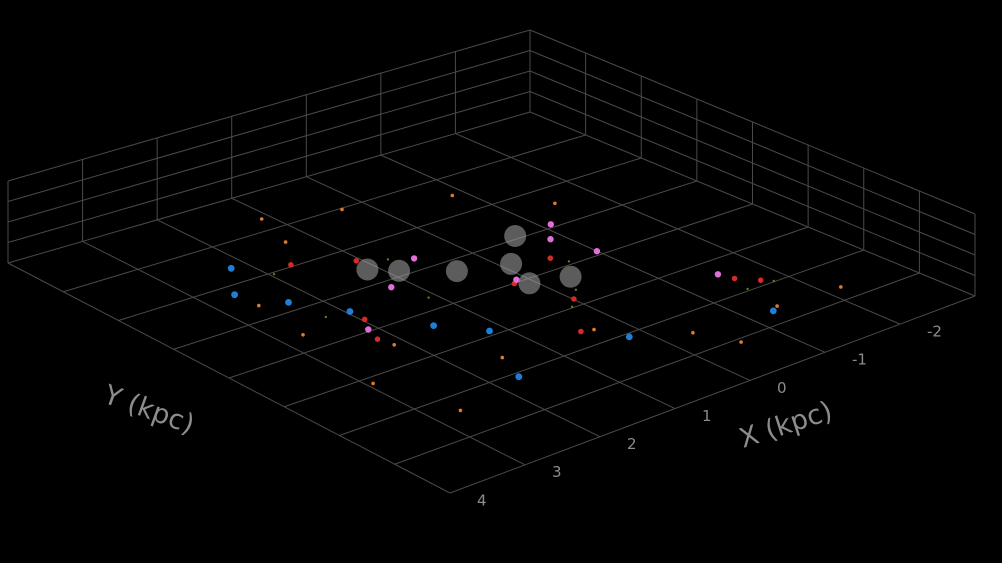 The height and width of the screenshot is (563, 1002). I want to click on x-tick-label: 0, so click(782, 388).